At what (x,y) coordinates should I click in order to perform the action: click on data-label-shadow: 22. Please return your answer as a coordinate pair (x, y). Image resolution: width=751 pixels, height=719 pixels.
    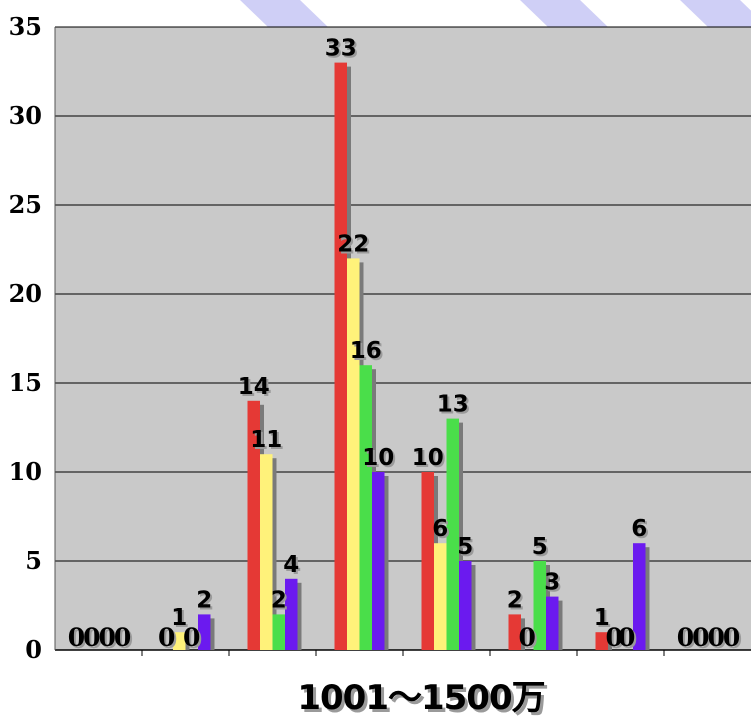
    Looking at the image, I should click on (355, 246).